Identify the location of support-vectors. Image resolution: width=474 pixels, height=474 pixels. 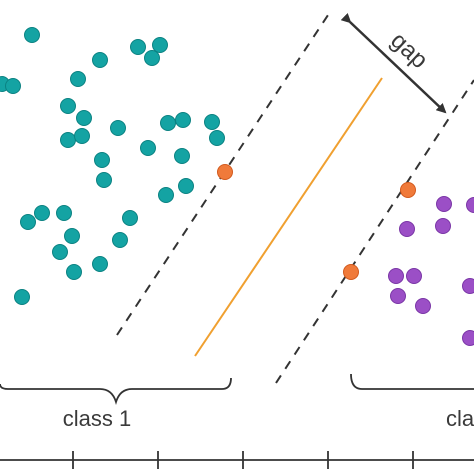
(316, 222).